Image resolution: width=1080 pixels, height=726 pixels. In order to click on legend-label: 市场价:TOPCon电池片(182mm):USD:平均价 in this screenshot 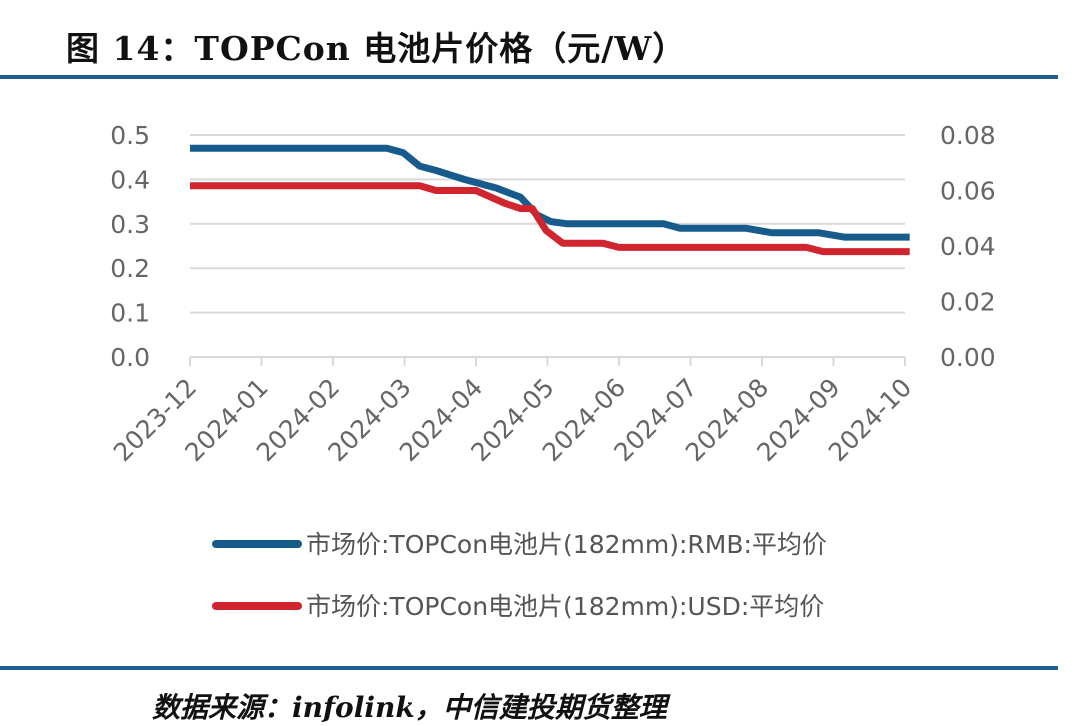, I will do `click(565, 606)`.